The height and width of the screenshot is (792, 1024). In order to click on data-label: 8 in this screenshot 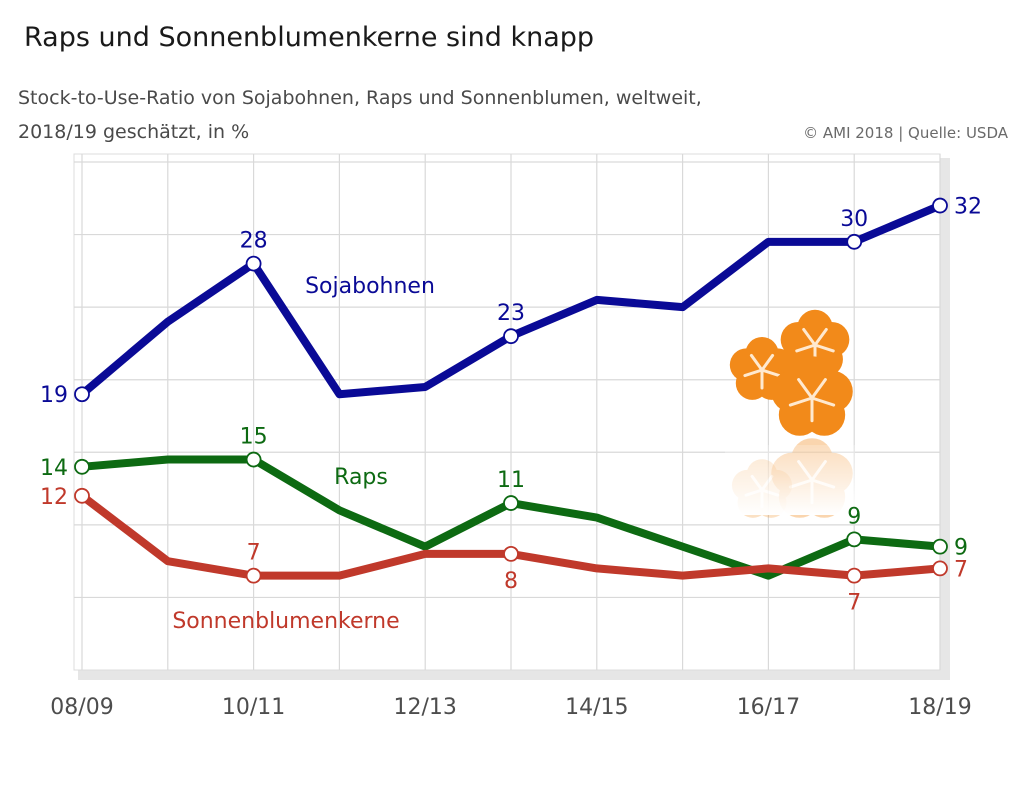, I will do `click(511, 581)`.